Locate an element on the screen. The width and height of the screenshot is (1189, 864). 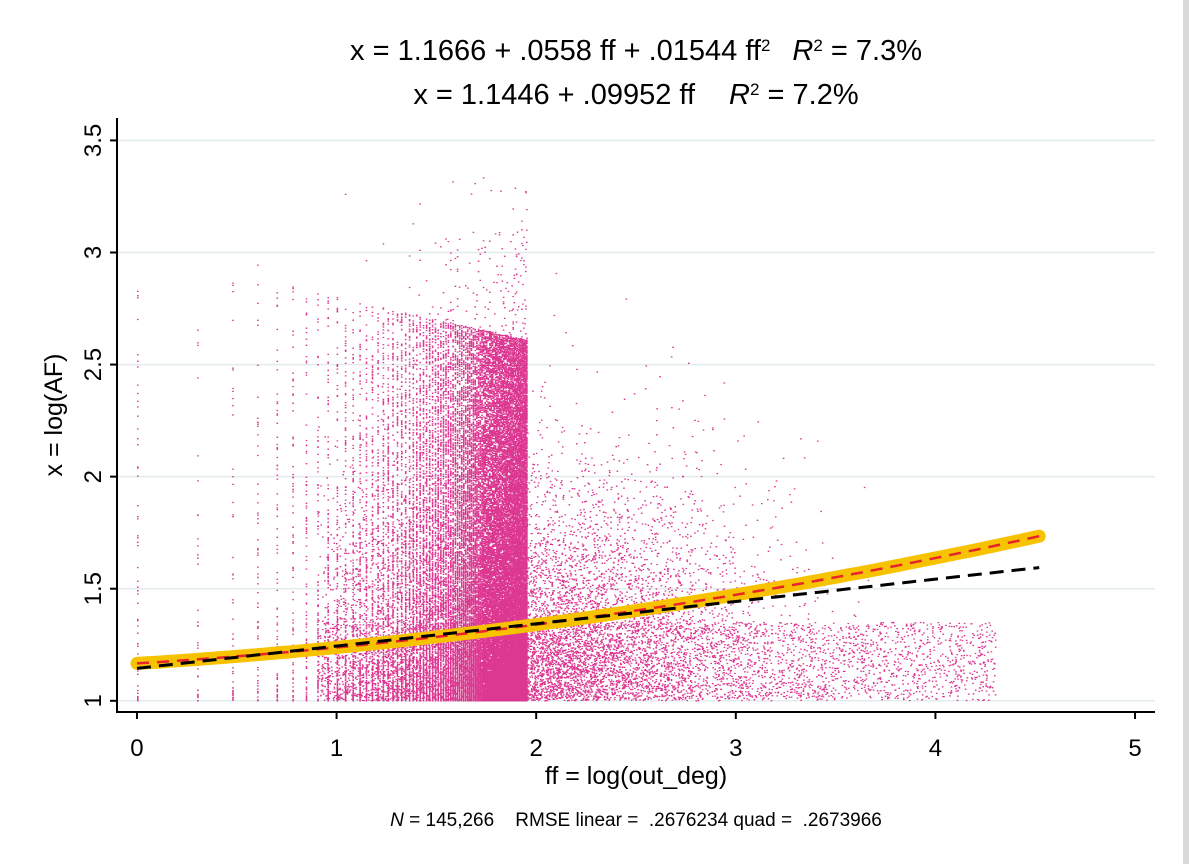
chart-title-line2: x = 1.1446 + .09952 ff R2 = 7.2% is located at coordinates (635, 95).